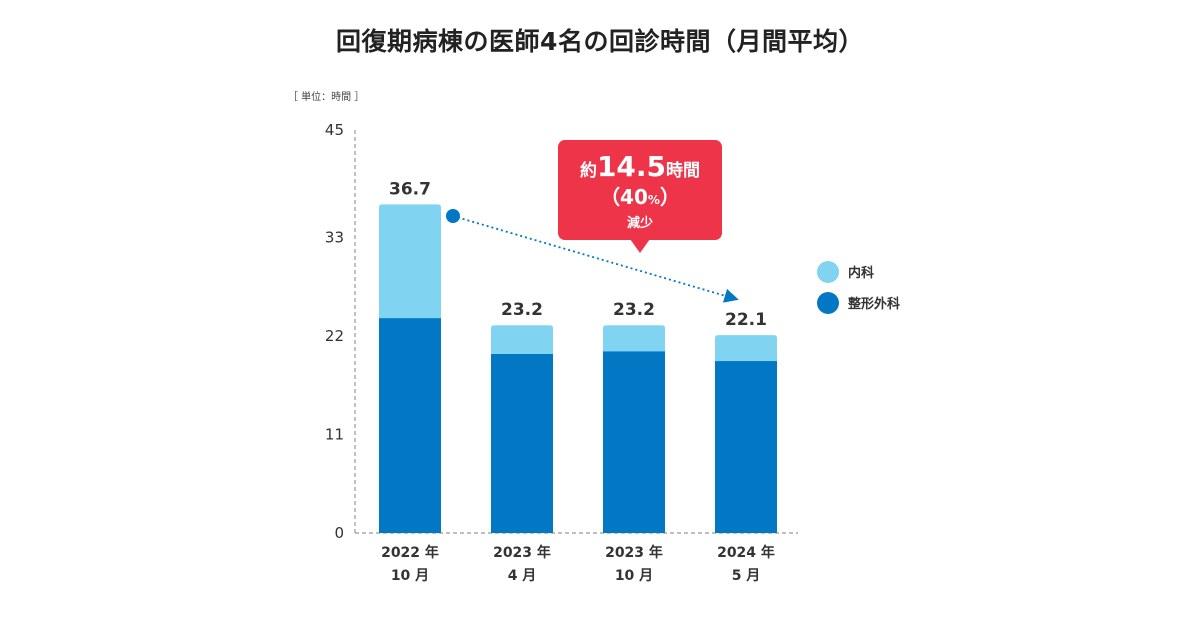 This screenshot has width=1200, height=630. I want to click on y-tick-label: 11, so click(334, 434).